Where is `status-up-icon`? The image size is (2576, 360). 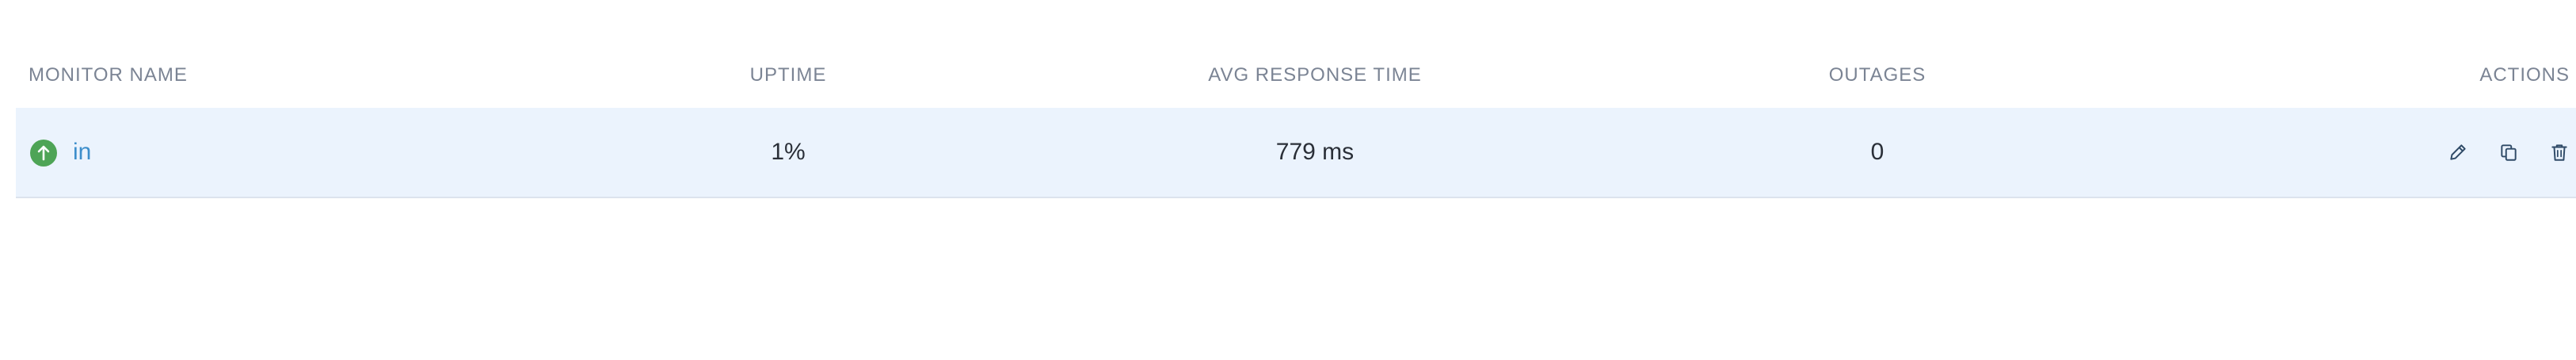
status-up-icon is located at coordinates (44, 153).